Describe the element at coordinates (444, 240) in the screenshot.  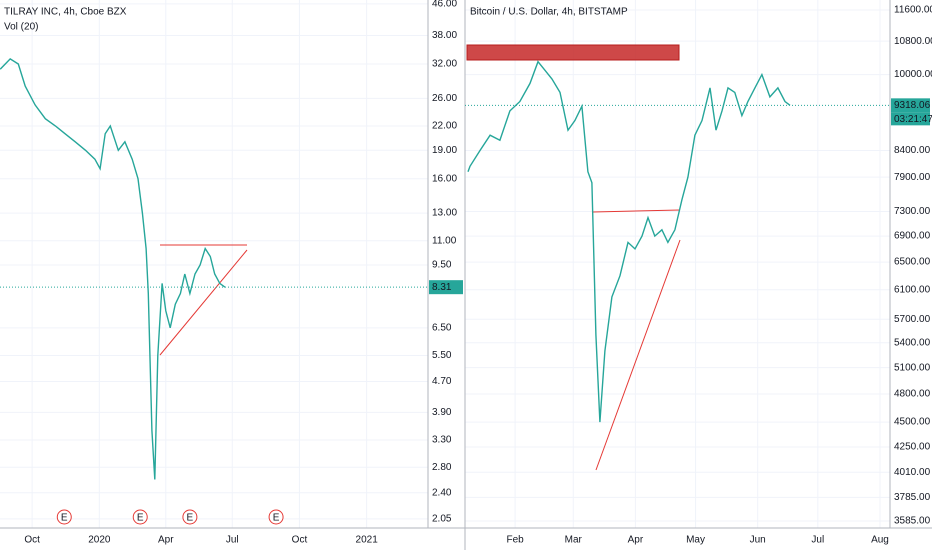
I see `y-tick-label: 11.00` at that location.